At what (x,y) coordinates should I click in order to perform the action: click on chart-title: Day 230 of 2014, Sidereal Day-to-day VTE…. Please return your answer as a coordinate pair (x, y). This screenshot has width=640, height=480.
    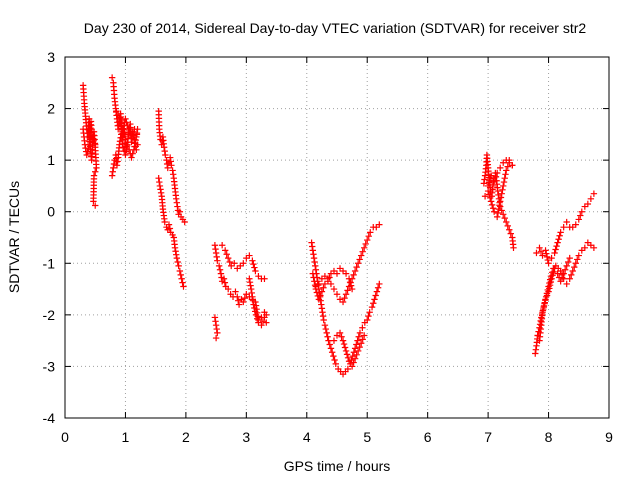
    Looking at the image, I should click on (335, 28).